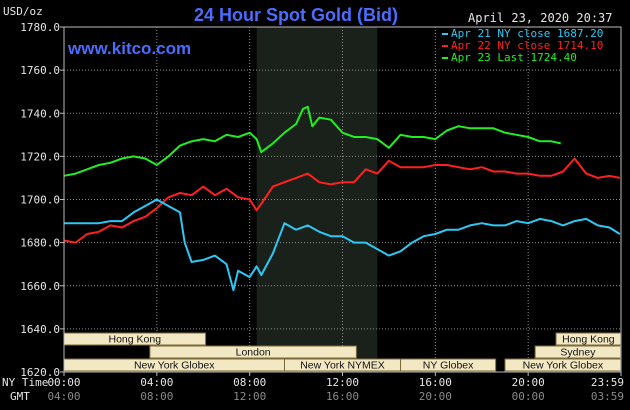  I want to click on y-tick-label: 1660.0, so click(40, 286).